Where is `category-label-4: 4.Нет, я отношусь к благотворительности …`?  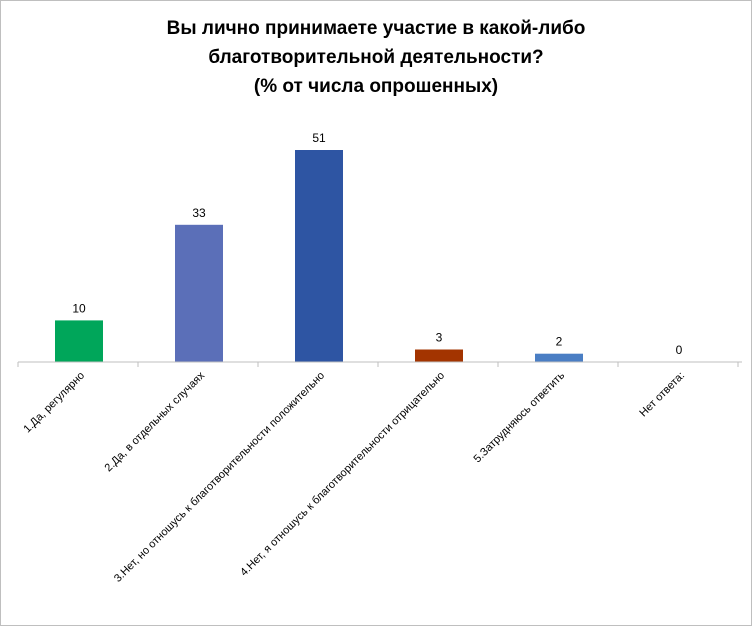 category-label-4: 4.Нет, я отношусь к благотворительности … is located at coordinates (342, 474).